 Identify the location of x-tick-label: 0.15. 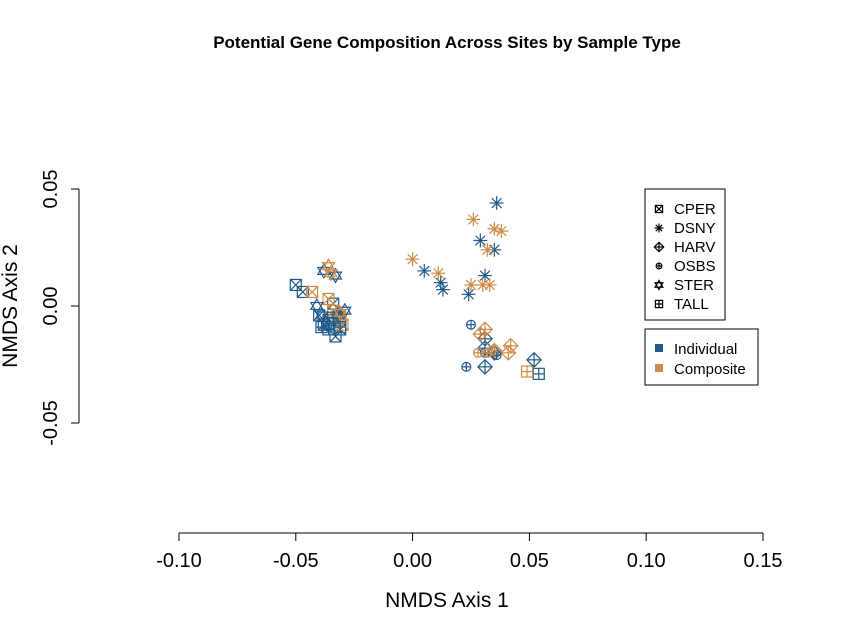
(763, 561).